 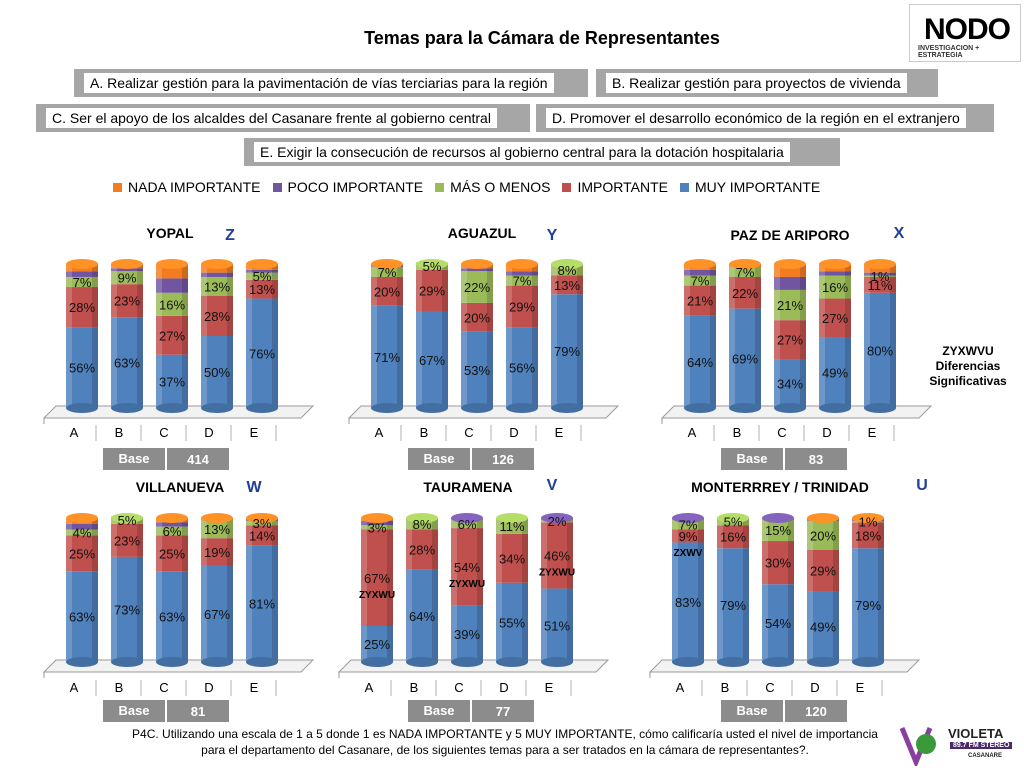 I want to click on chart-0-label-b-2: 9%, so click(x=127, y=278).